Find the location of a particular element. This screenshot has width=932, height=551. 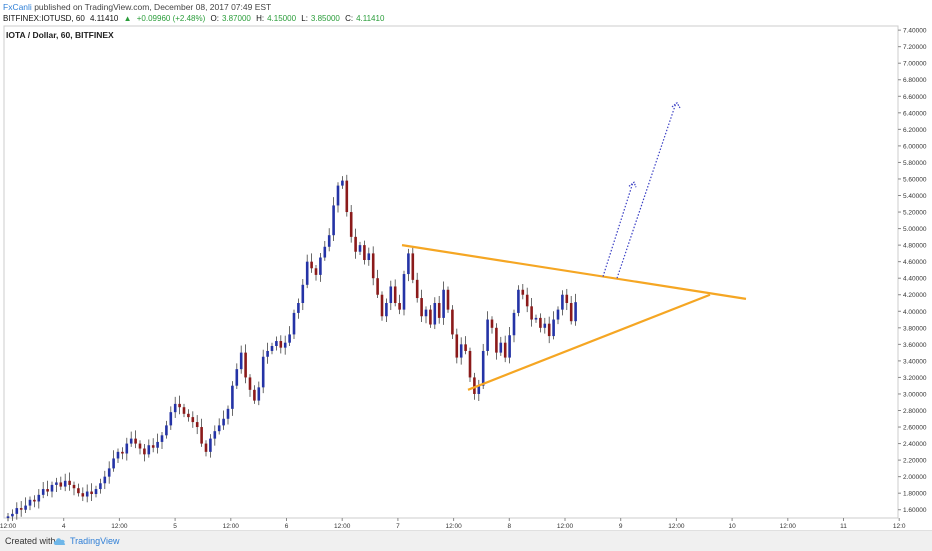

y-tick-label: 3.60000 is located at coordinates (915, 345).